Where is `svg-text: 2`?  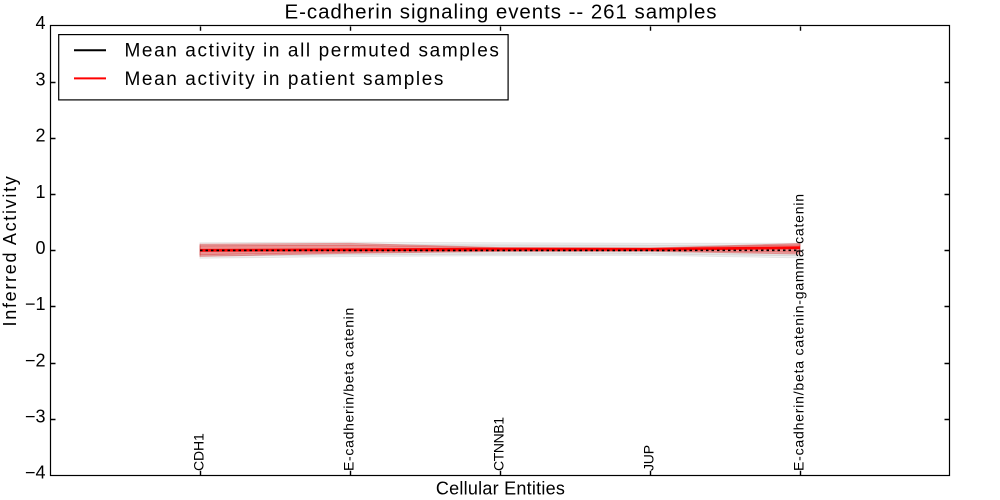
svg-text: 2 is located at coordinates (40, 136).